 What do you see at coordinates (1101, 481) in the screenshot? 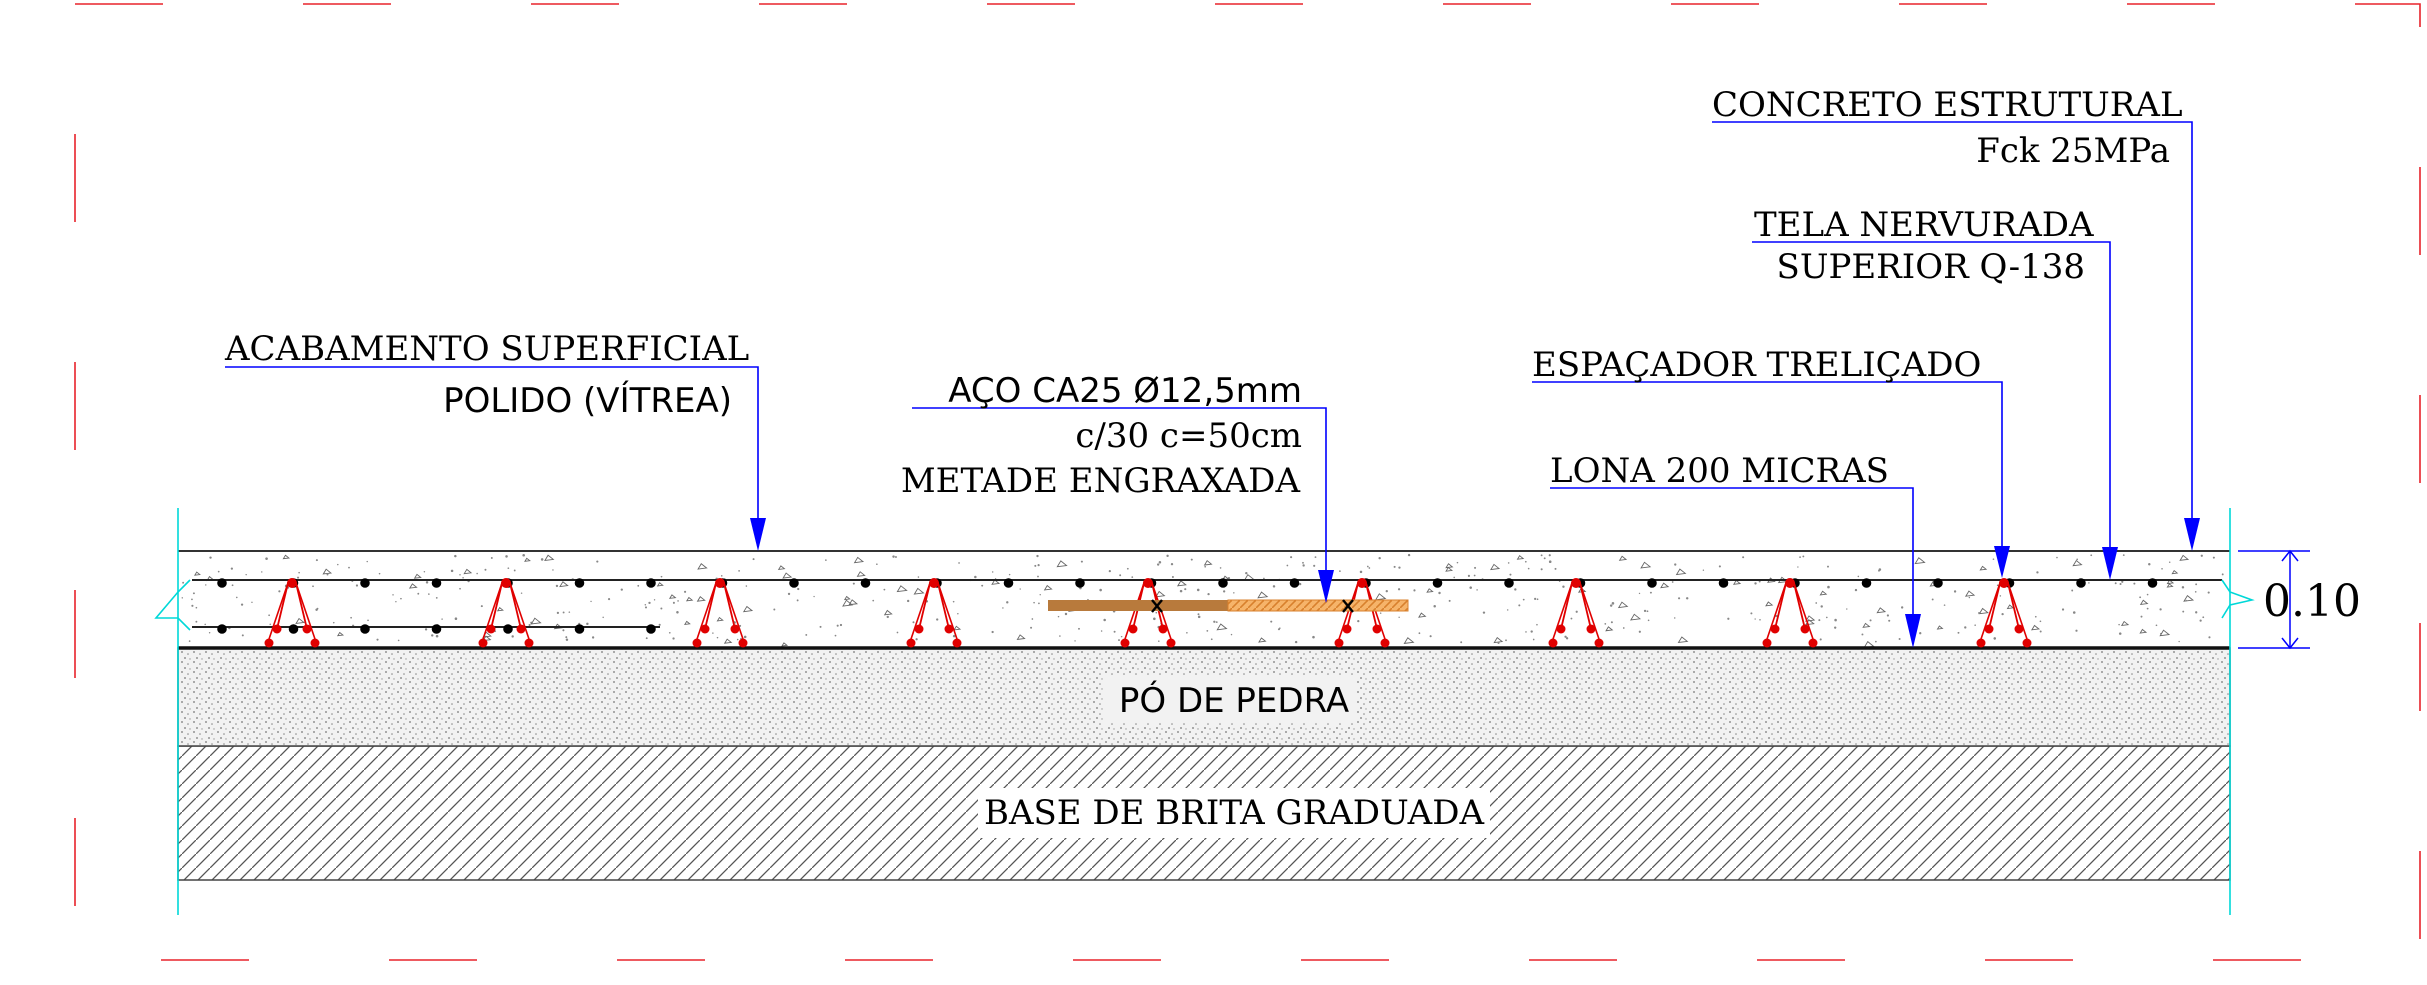
I see `aco-label-line3: METADE ENGRAXADA` at bounding box center [1101, 481].